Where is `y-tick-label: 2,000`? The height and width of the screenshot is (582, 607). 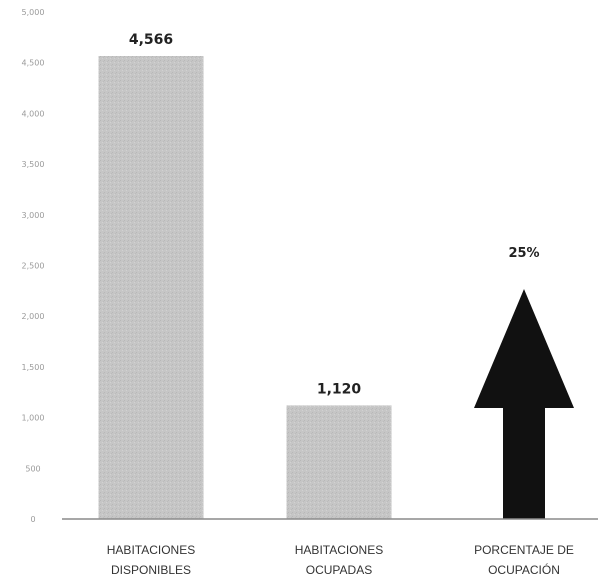 y-tick-label: 2,000 is located at coordinates (33, 316).